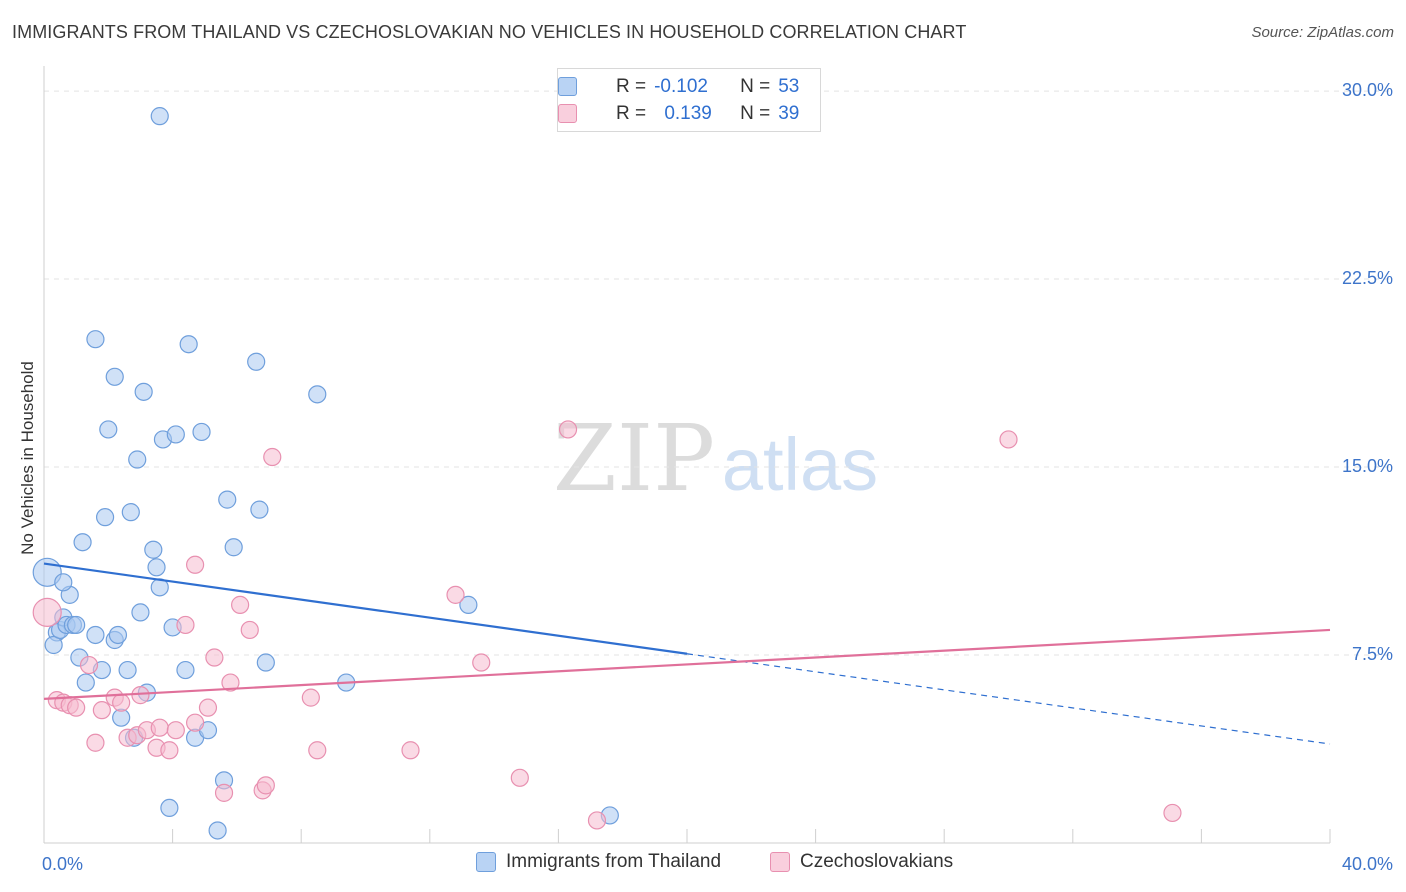 Image resolution: width=1406 pixels, height=892 pixels. What do you see at coordinates (486, 862) in the screenshot?
I see `legend-swatch-thailand` at bounding box center [486, 862].